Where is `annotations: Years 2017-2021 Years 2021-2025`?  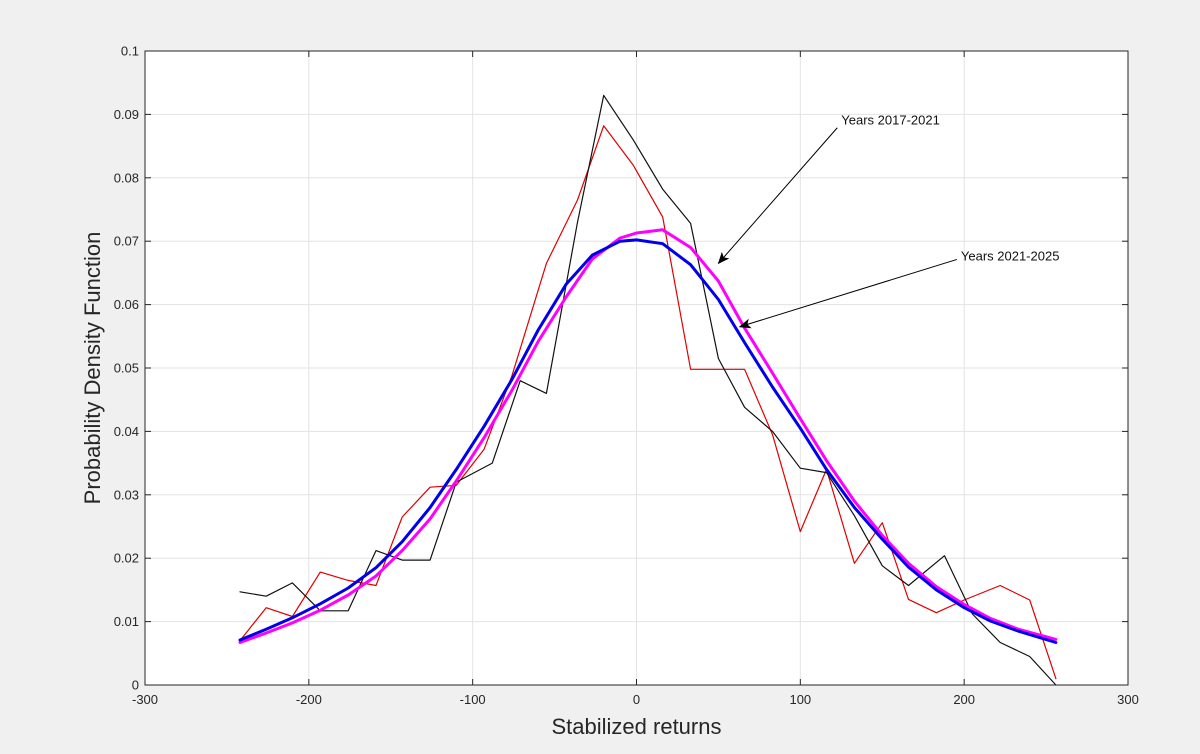 annotations: Years 2017-2021 Years 2021-2025 is located at coordinates (888, 221).